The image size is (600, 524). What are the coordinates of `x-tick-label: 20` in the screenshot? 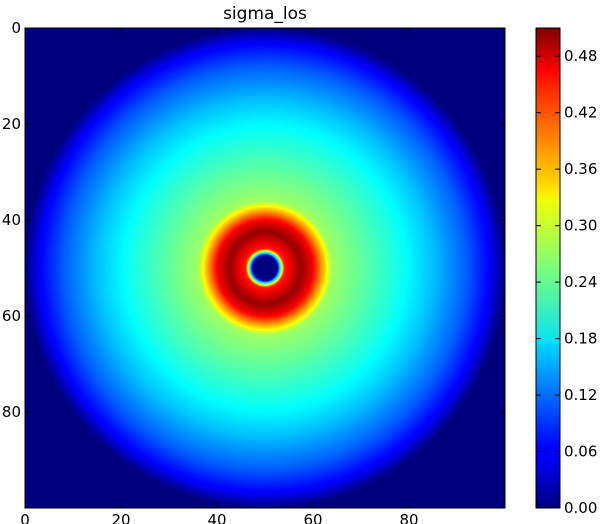 It's located at (120, 517).